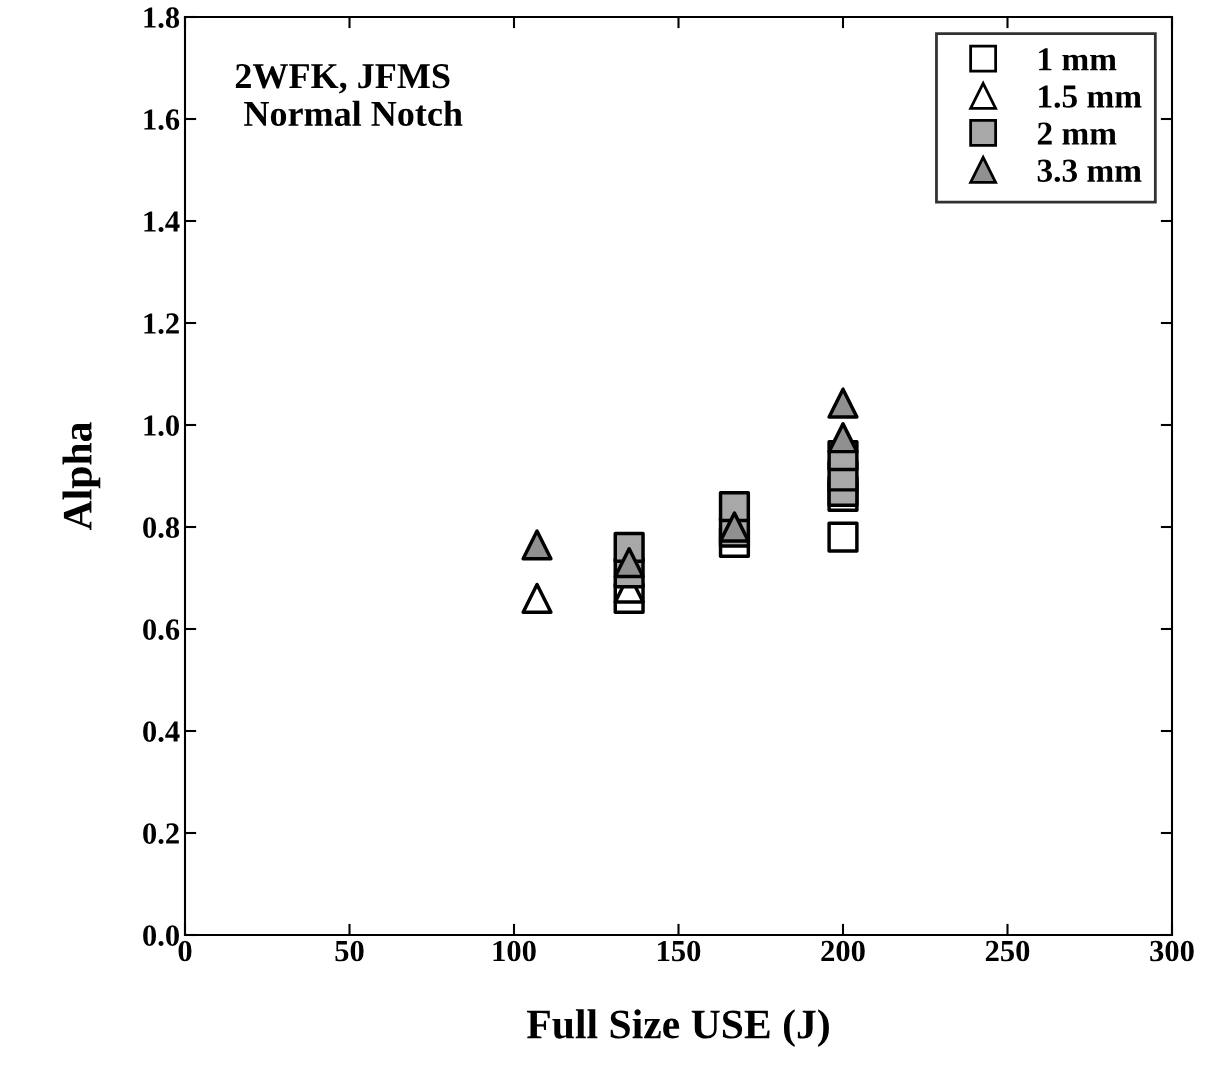  What do you see at coordinates (161, 936) in the screenshot?
I see `y-tick-label: 0.0` at bounding box center [161, 936].